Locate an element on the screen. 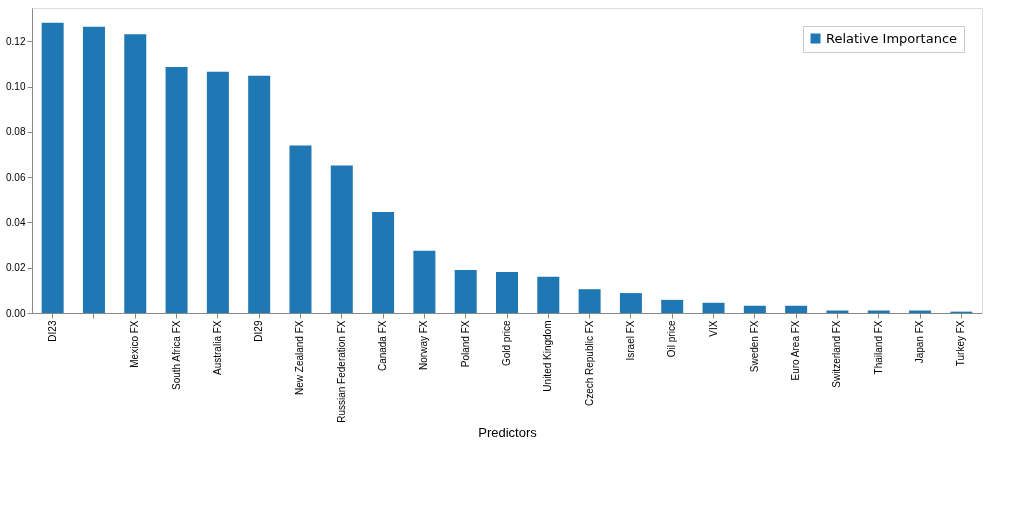 The height and width of the screenshot is (519, 1020). x-tick-label: Russian Federation FX is located at coordinates (341, 371).